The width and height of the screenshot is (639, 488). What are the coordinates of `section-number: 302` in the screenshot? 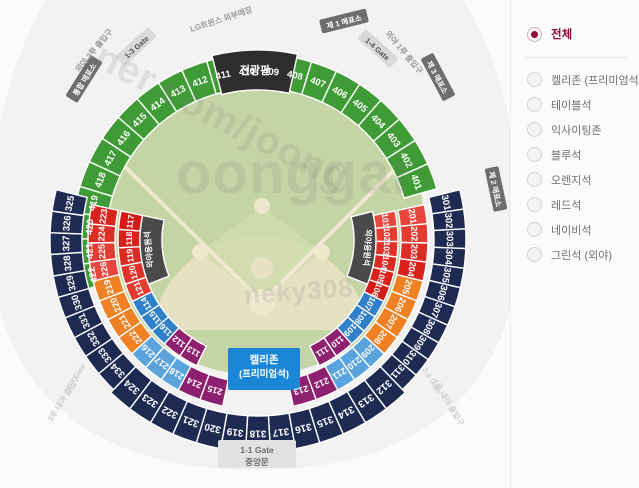 It's located at (448, 220).